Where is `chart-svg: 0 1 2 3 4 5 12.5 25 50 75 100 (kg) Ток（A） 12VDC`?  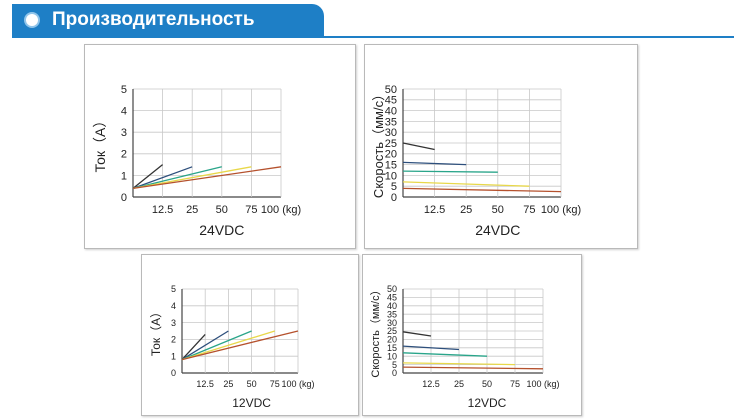 chart-svg: 0 1 2 3 4 5 12.5 25 50 75 100 (kg) Ток（A） 12VDC is located at coordinates (232, 347).